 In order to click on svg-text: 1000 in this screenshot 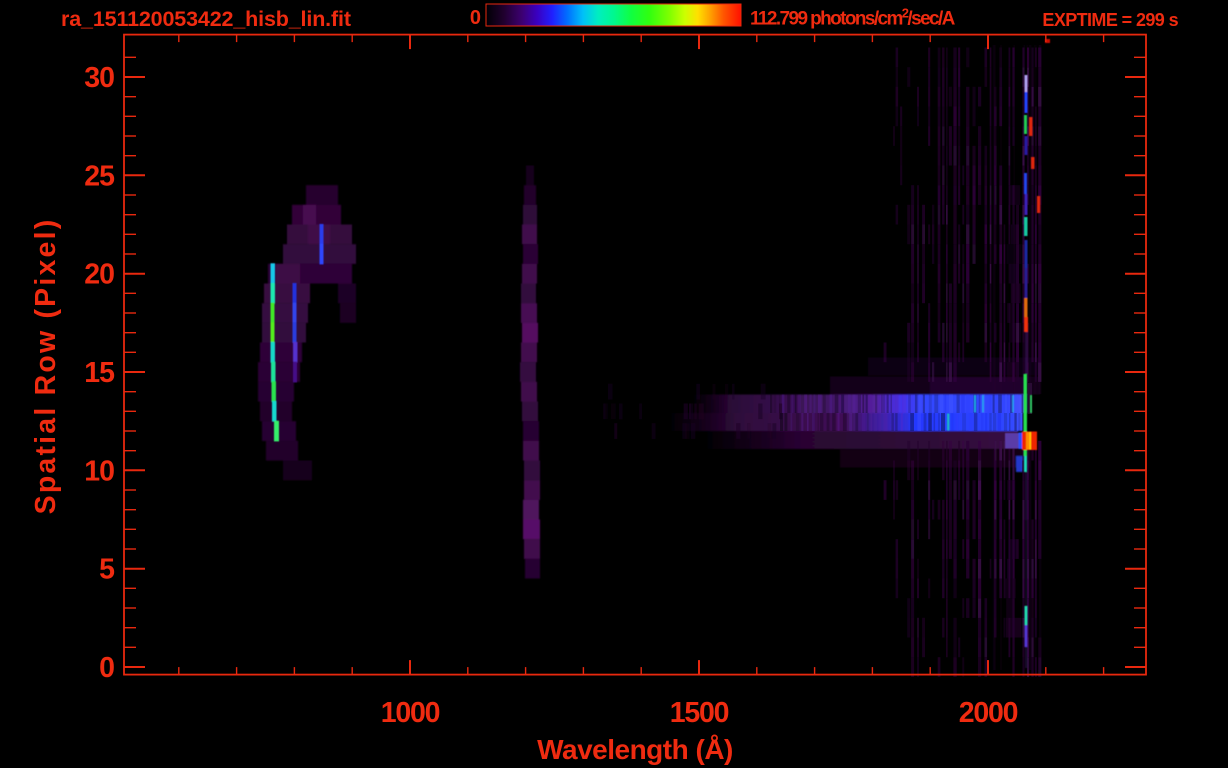, I will do `click(410, 713)`.